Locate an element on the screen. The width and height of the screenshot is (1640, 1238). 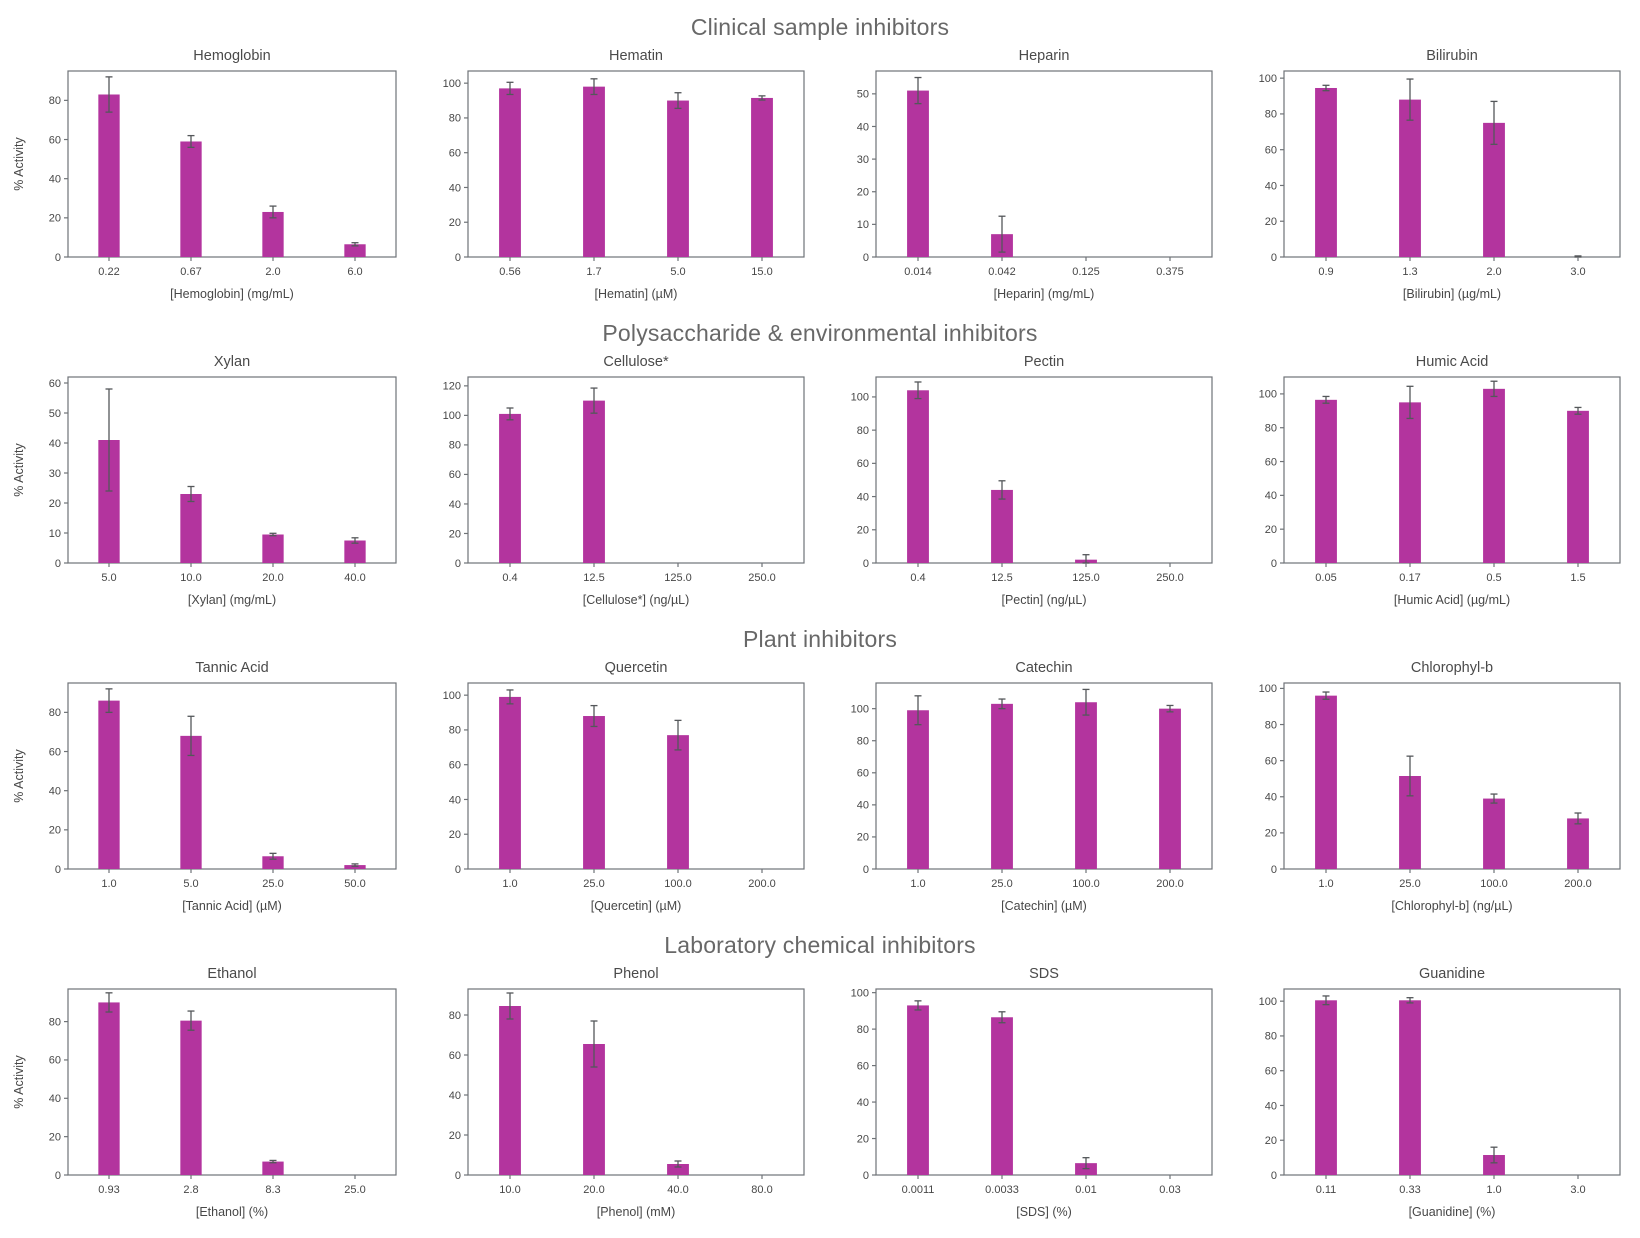
x-tick-label: 0.0033 is located at coordinates (1002, 1190).